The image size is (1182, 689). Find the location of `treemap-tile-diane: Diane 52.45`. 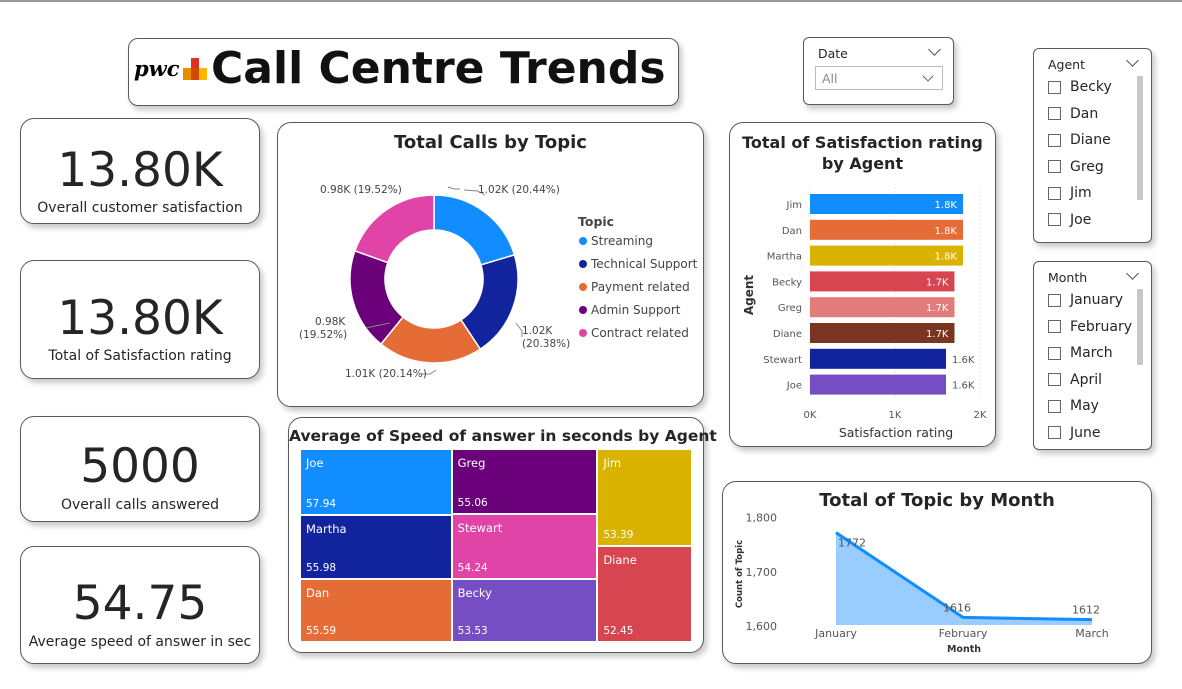

treemap-tile-diane: Diane 52.45 is located at coordinates (644, 594).